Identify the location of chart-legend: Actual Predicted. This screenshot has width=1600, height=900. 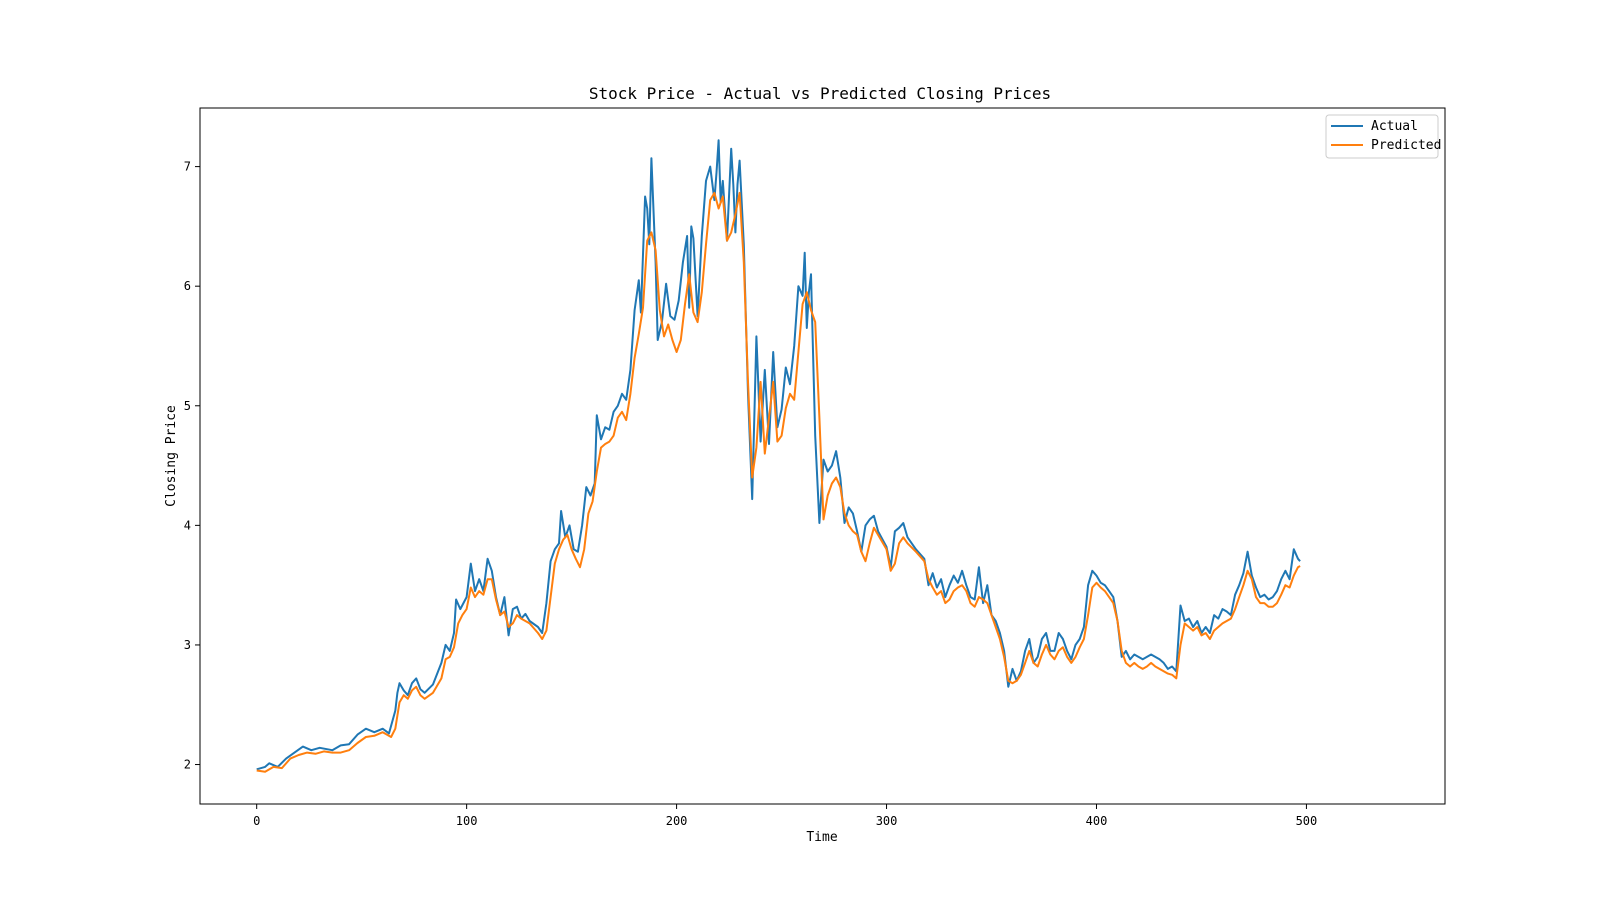
(1383, 136).